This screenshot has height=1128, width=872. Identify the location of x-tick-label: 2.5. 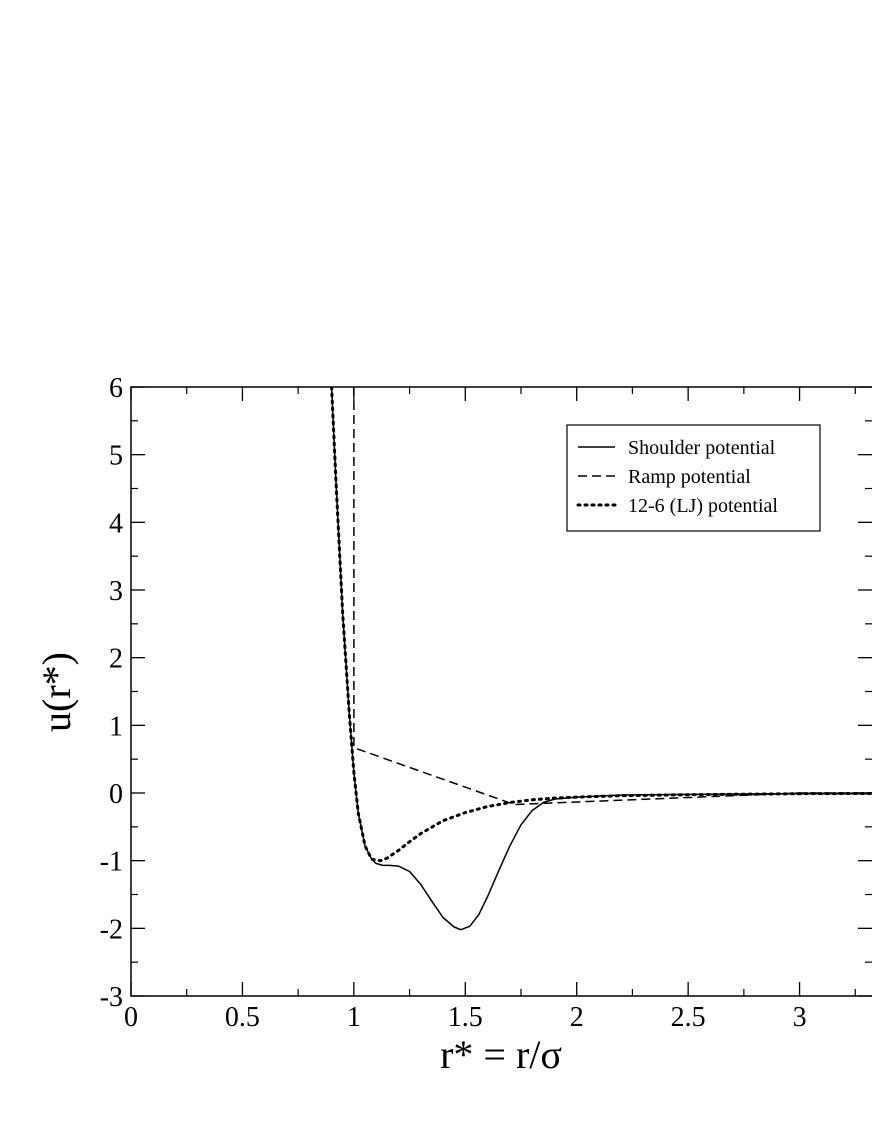
(688, 1017).